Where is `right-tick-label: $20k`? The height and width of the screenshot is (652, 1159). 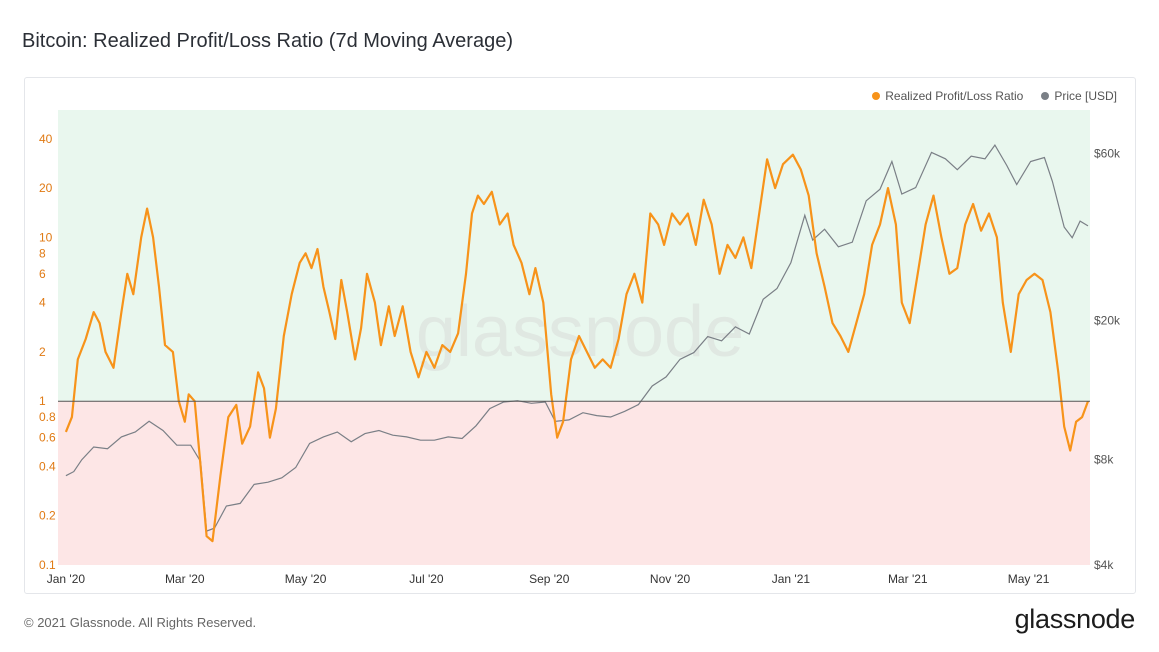 right-tick-label: $20k is located at coordinates (1107, 321).